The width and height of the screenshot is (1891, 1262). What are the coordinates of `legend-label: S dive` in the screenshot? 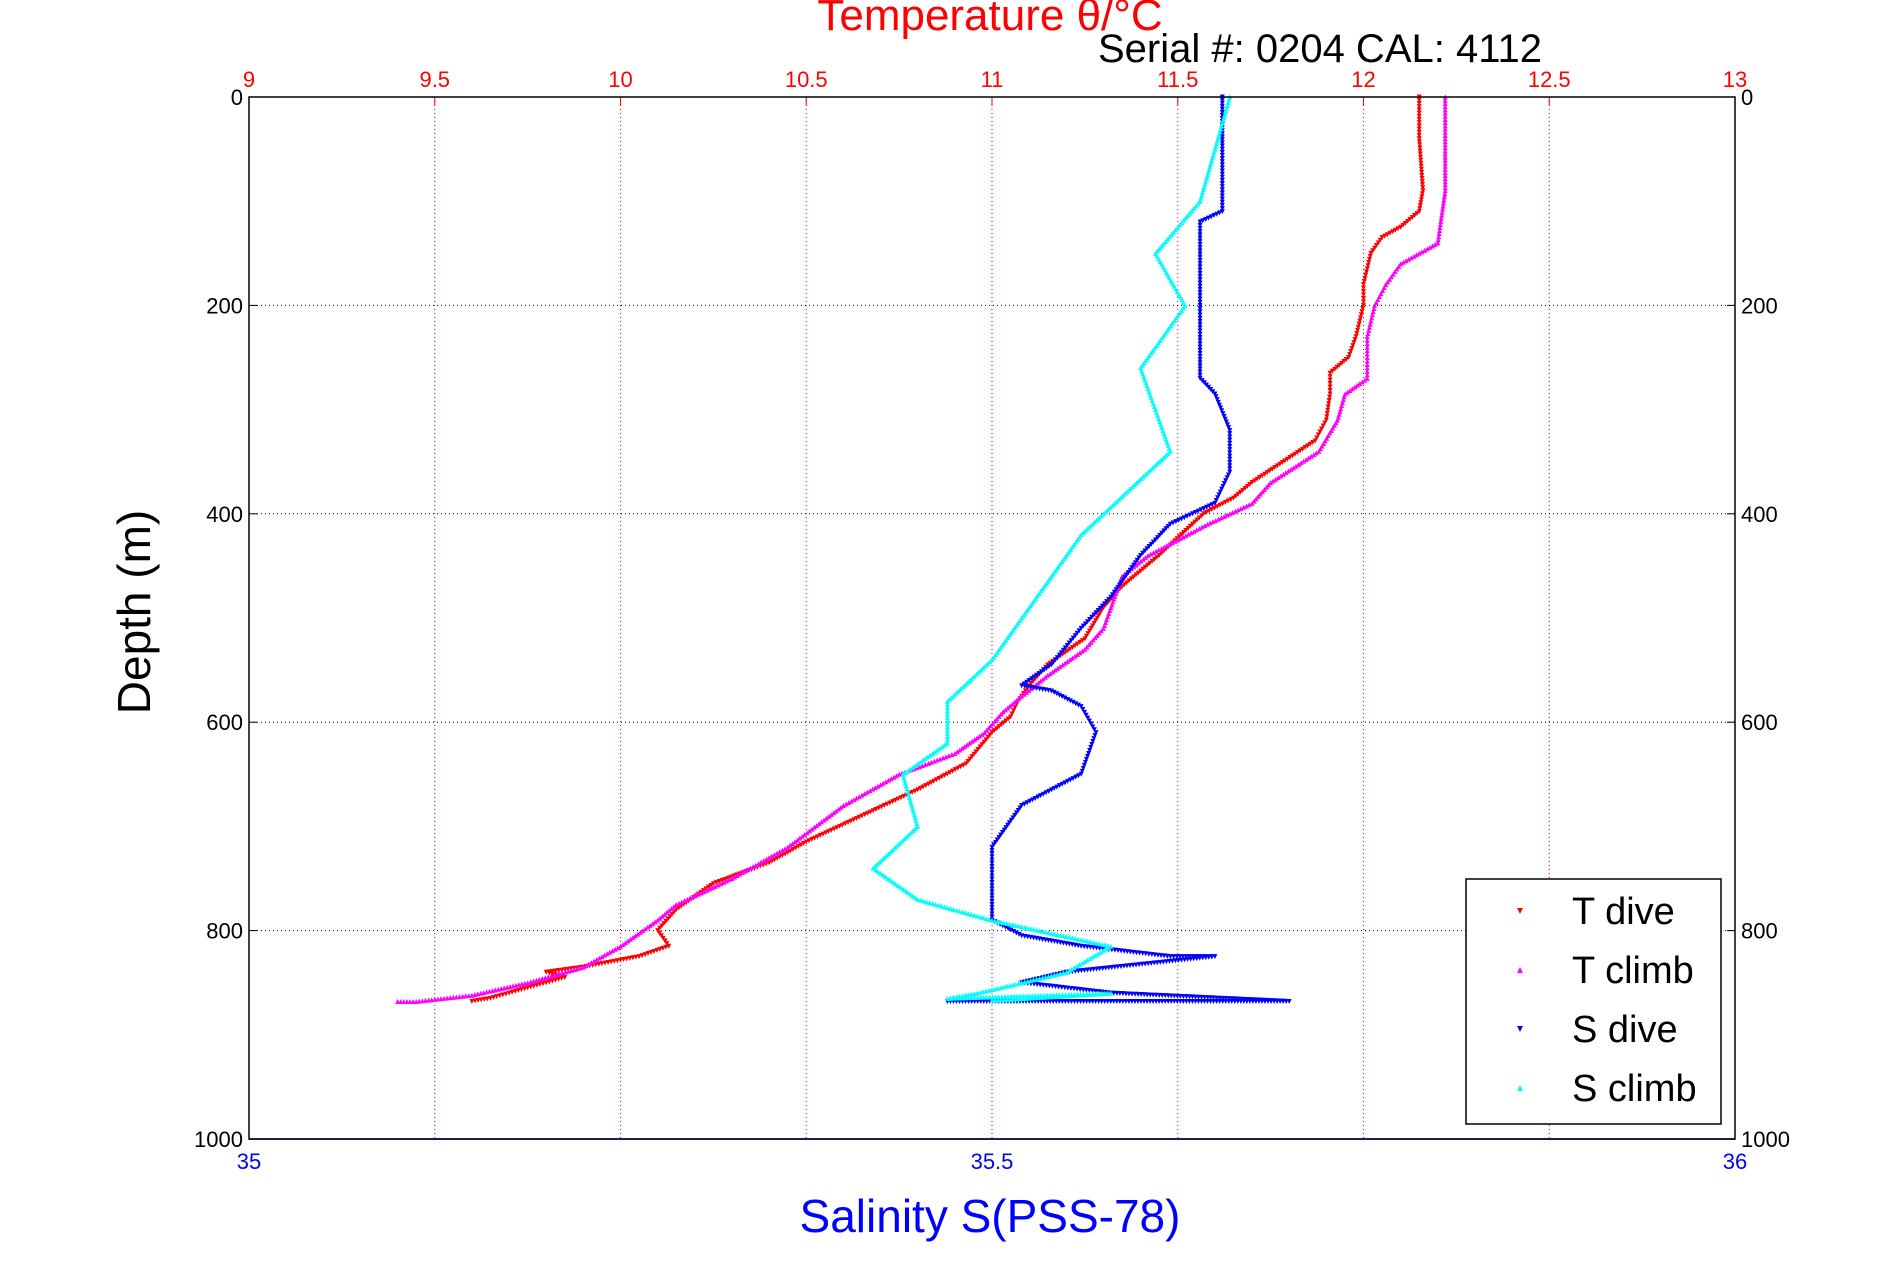 It's located at (1625, 1030).